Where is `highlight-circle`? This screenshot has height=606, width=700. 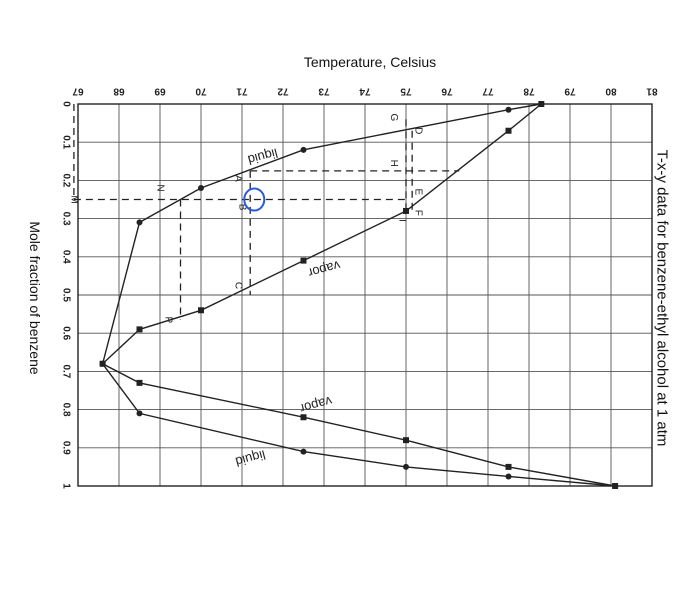
highlight-circle is located at coordinates (254, 199).